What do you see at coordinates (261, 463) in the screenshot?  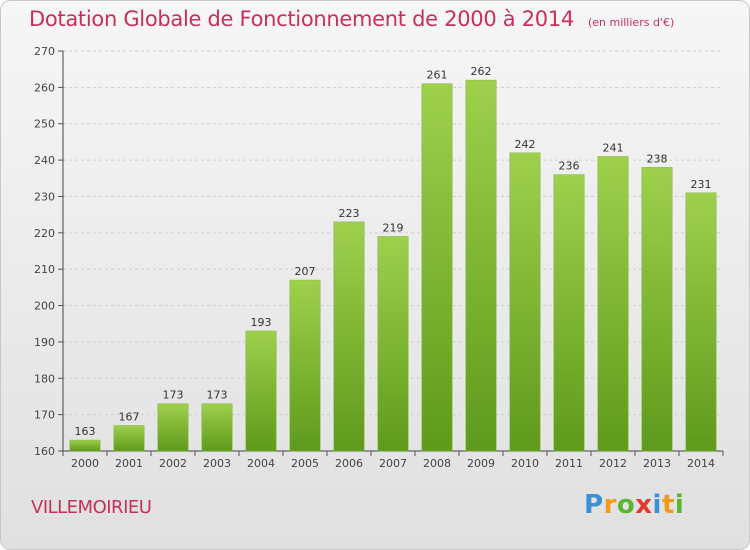 I see `x-tick-label: 2004` at bounding box center [261, 463].